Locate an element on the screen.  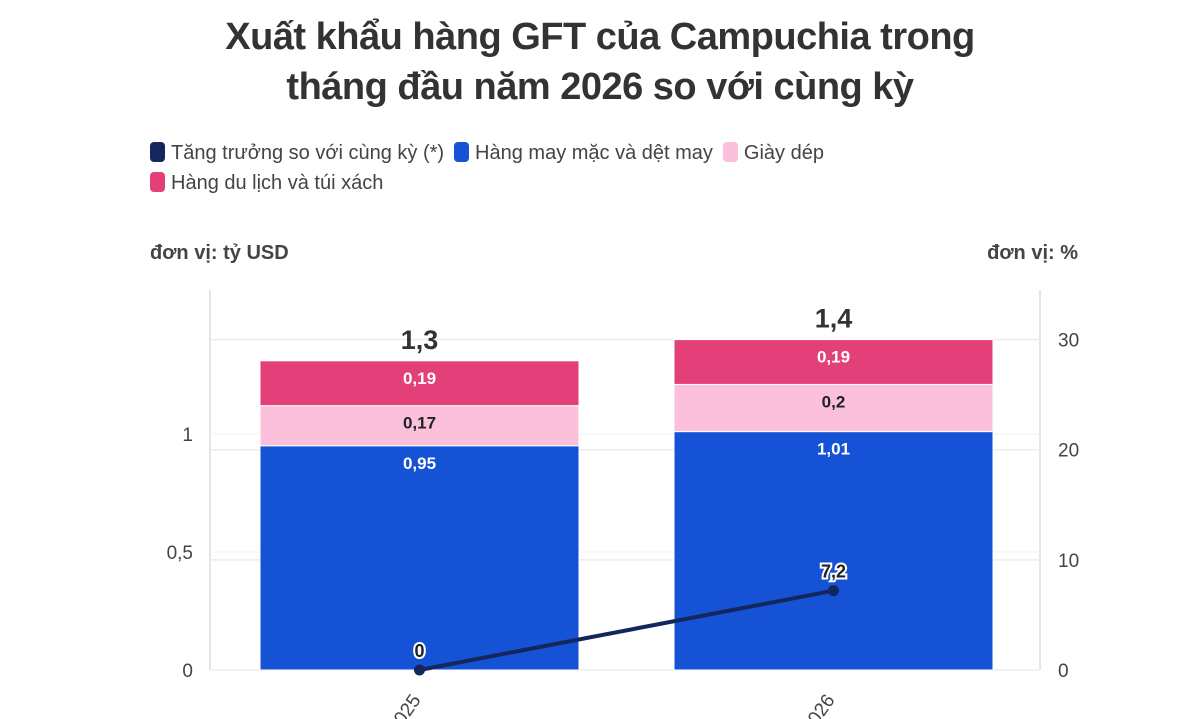
right-tick-label: 10 is located at coordinates (1068, 561).